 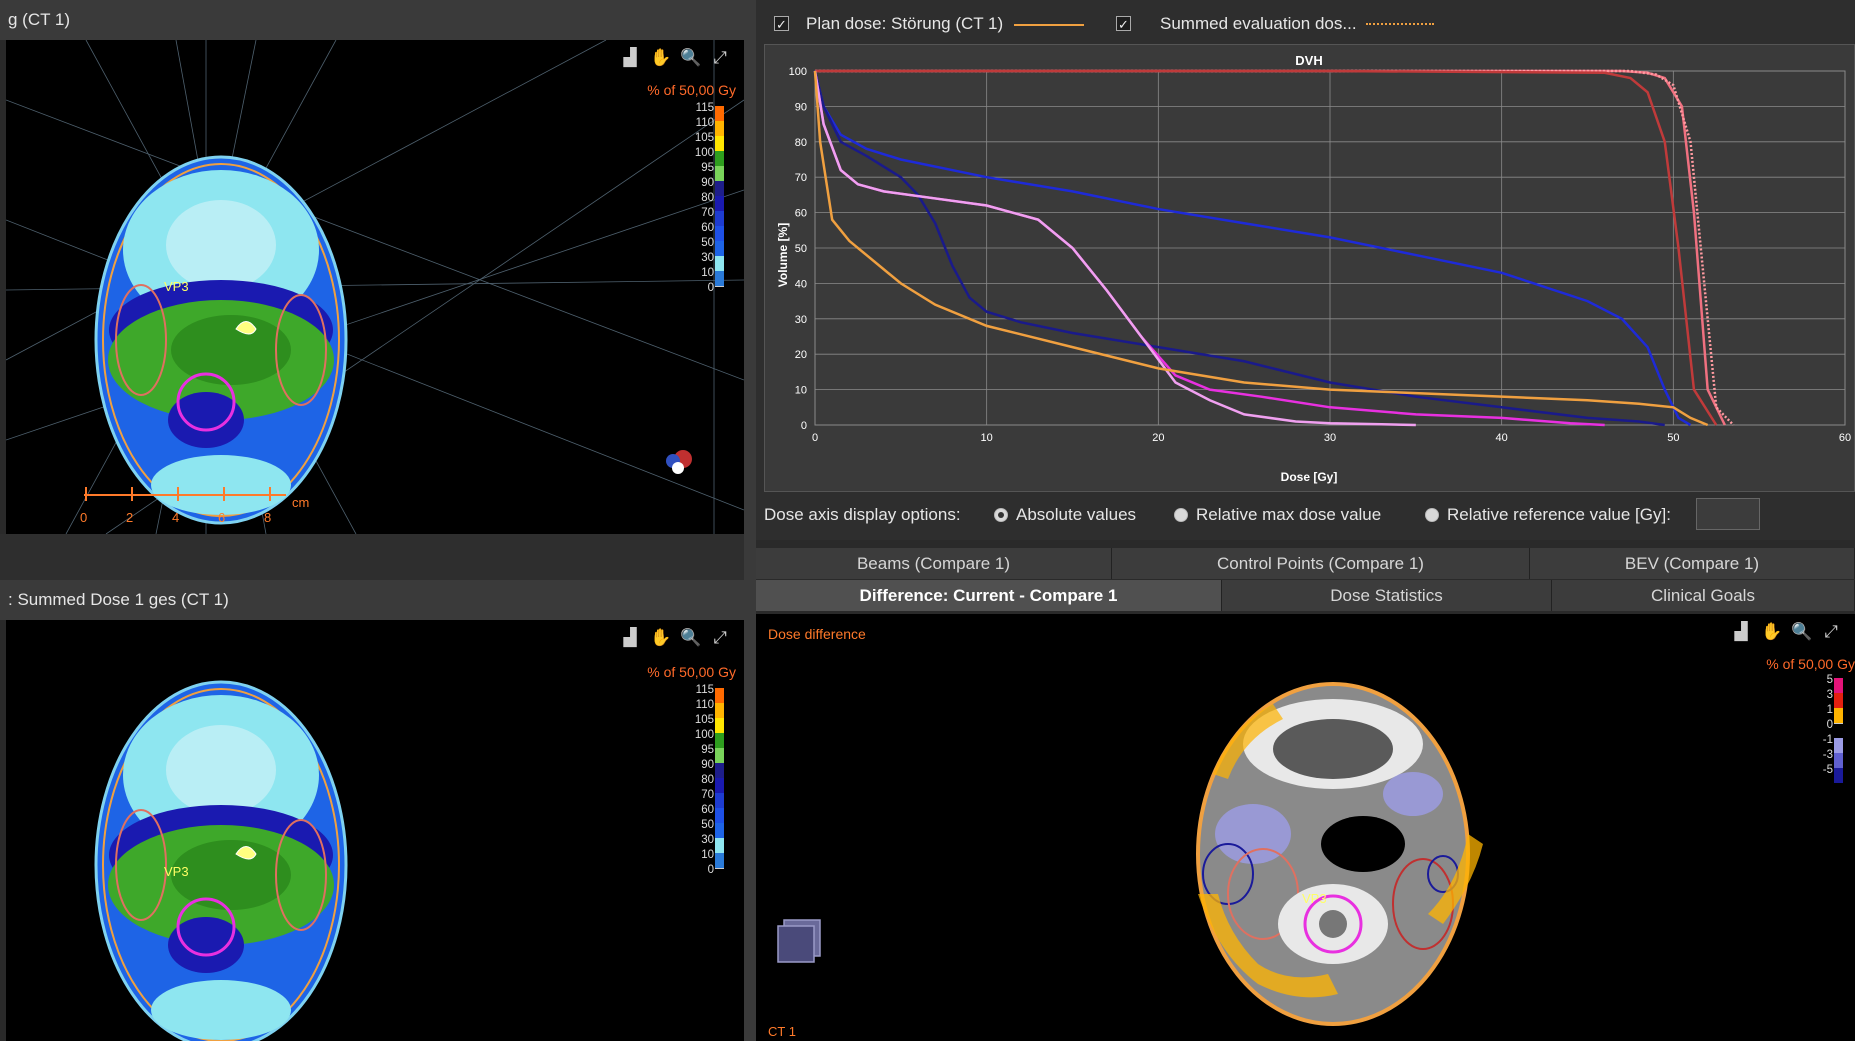 I want to click on panel-splitter-vertical, so click(x=750, y=520).